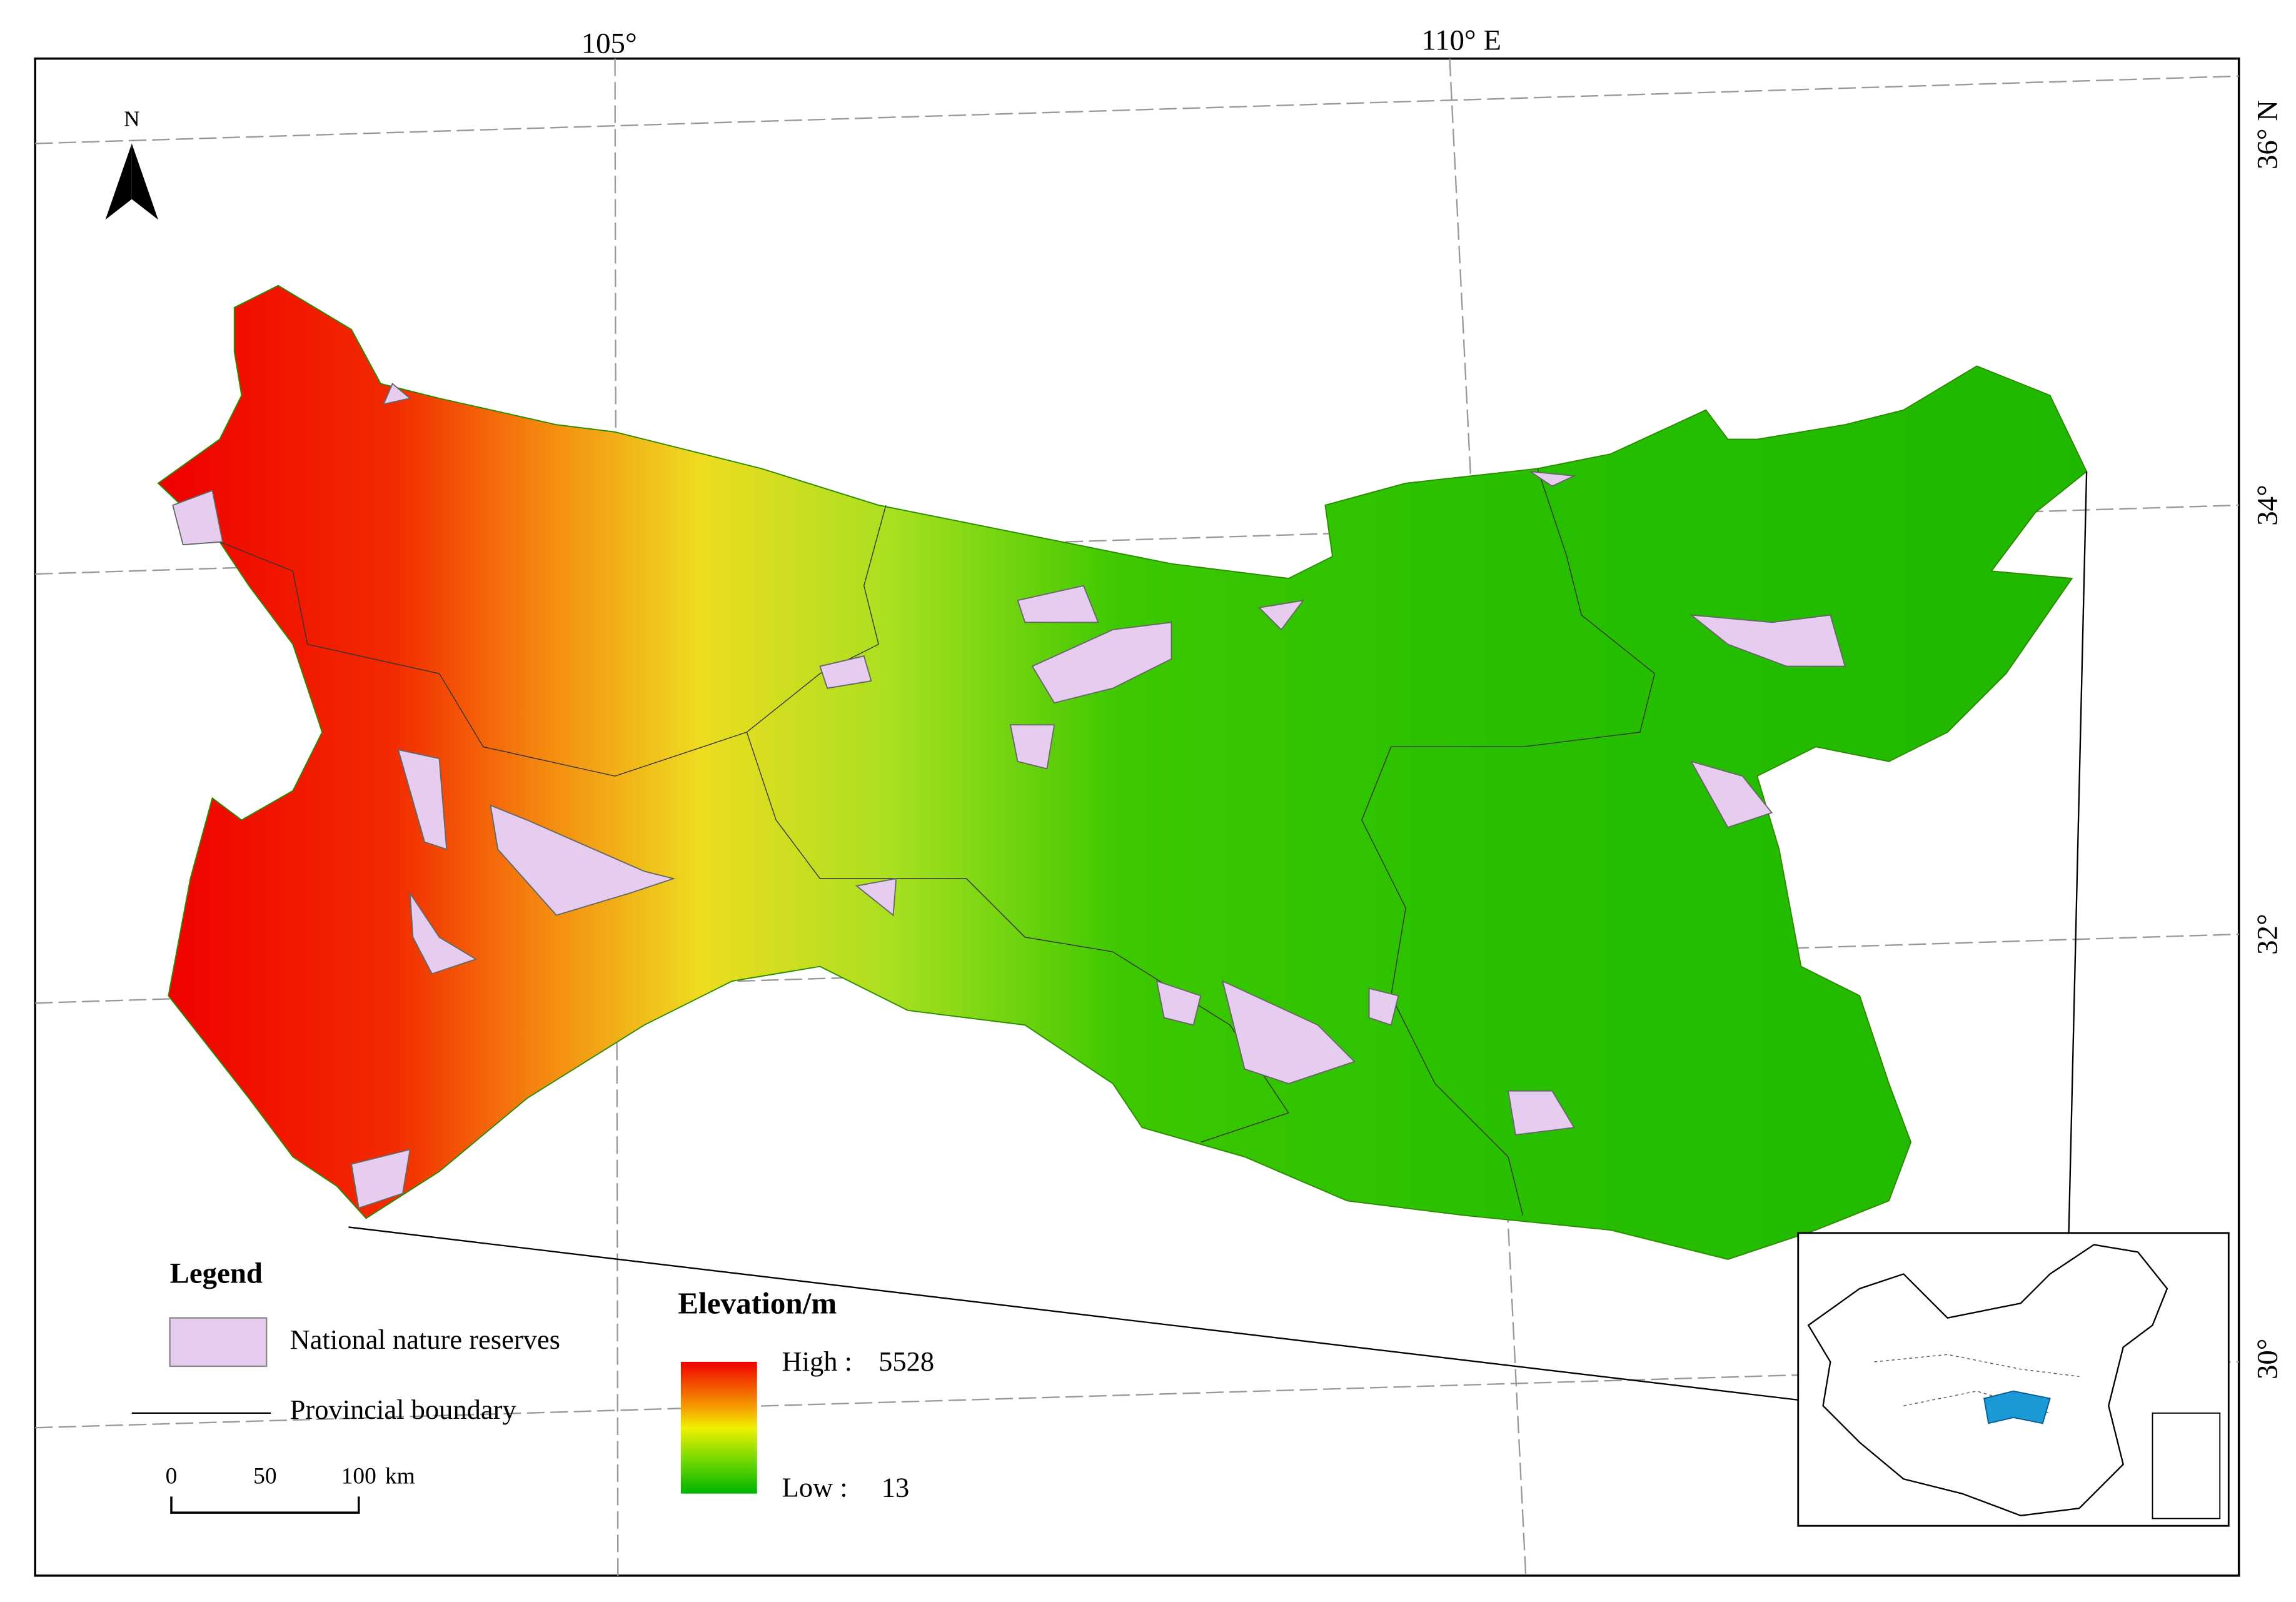 The width and height of the screenshot is (2296, 1602). I want to click on lat-label: 30°, so click(2268, 1358).